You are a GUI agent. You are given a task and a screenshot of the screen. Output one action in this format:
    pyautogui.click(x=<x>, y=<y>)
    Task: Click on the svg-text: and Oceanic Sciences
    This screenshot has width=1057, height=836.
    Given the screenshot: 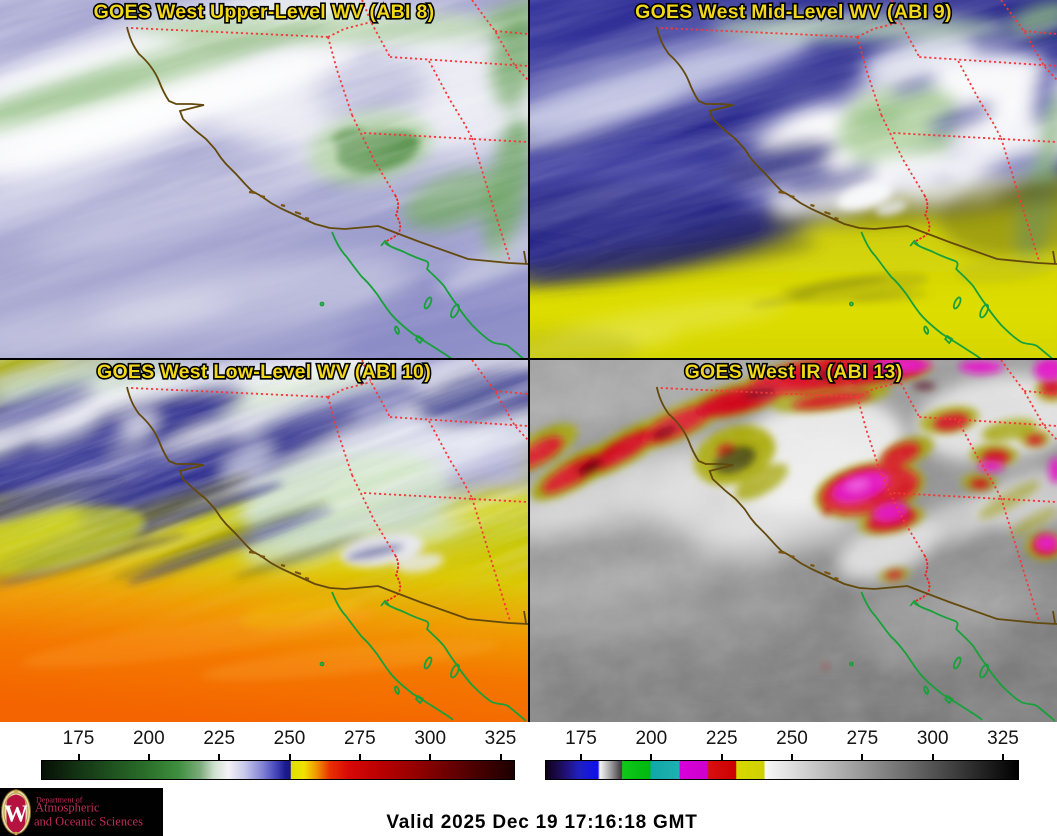 What is the action you would take?
    pyautogui.click(x=88, y=822)
    